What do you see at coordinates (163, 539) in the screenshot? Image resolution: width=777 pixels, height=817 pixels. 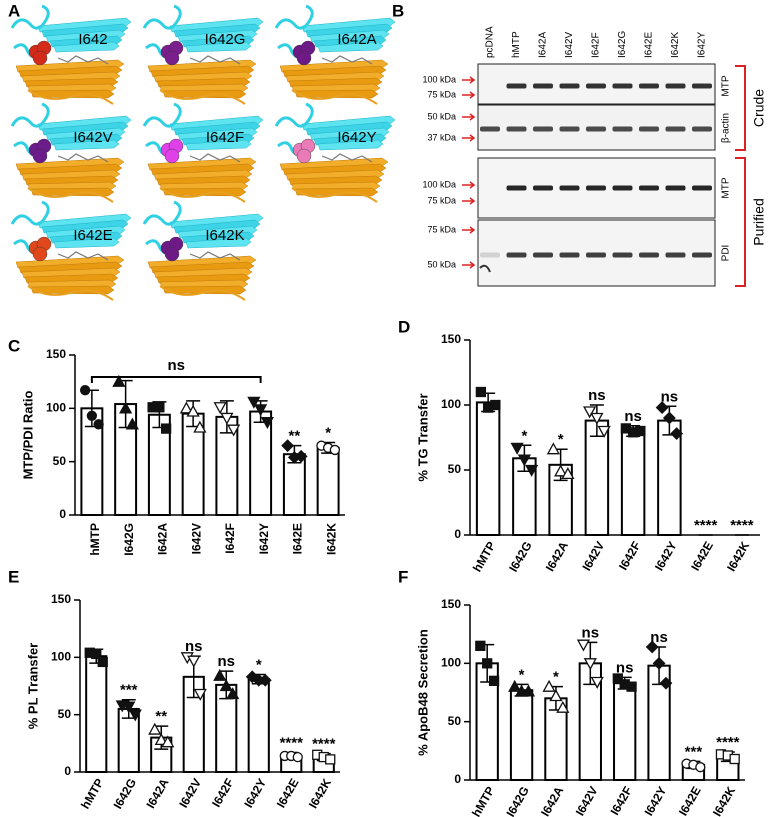 I see `x-tick-label: I642A` at bounding box center [163, 539].